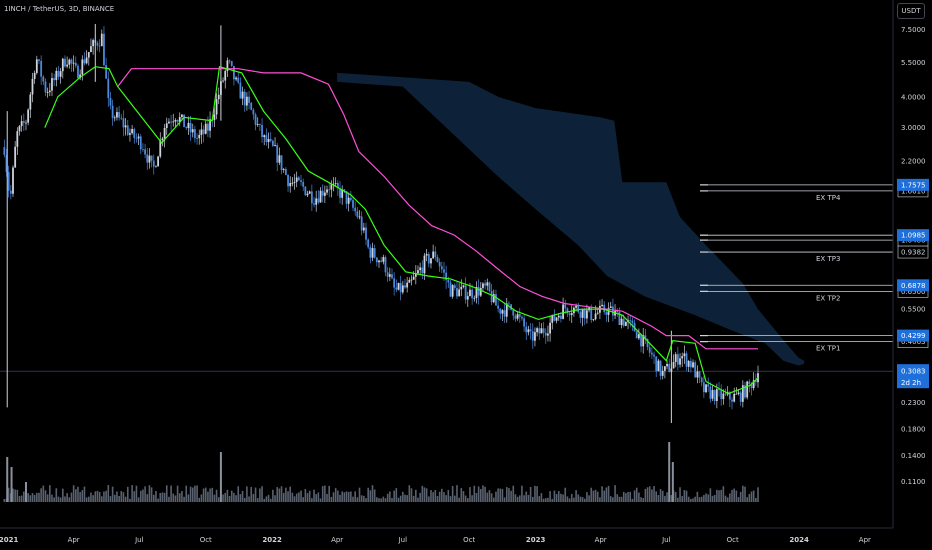  I want to click on price-axis-bg, so click(912, 275).